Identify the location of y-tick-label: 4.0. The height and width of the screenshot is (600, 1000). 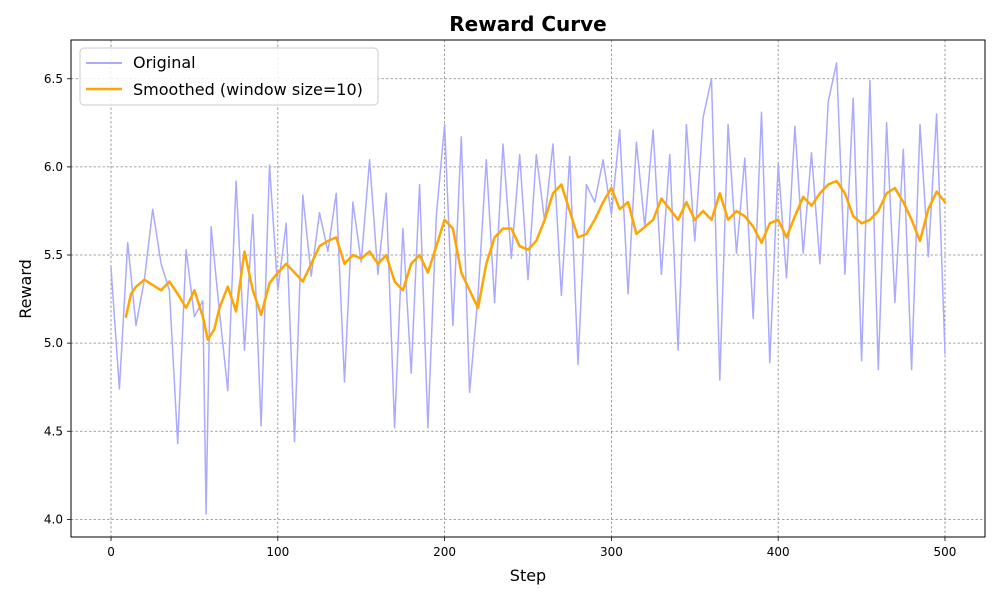
(53, 519).